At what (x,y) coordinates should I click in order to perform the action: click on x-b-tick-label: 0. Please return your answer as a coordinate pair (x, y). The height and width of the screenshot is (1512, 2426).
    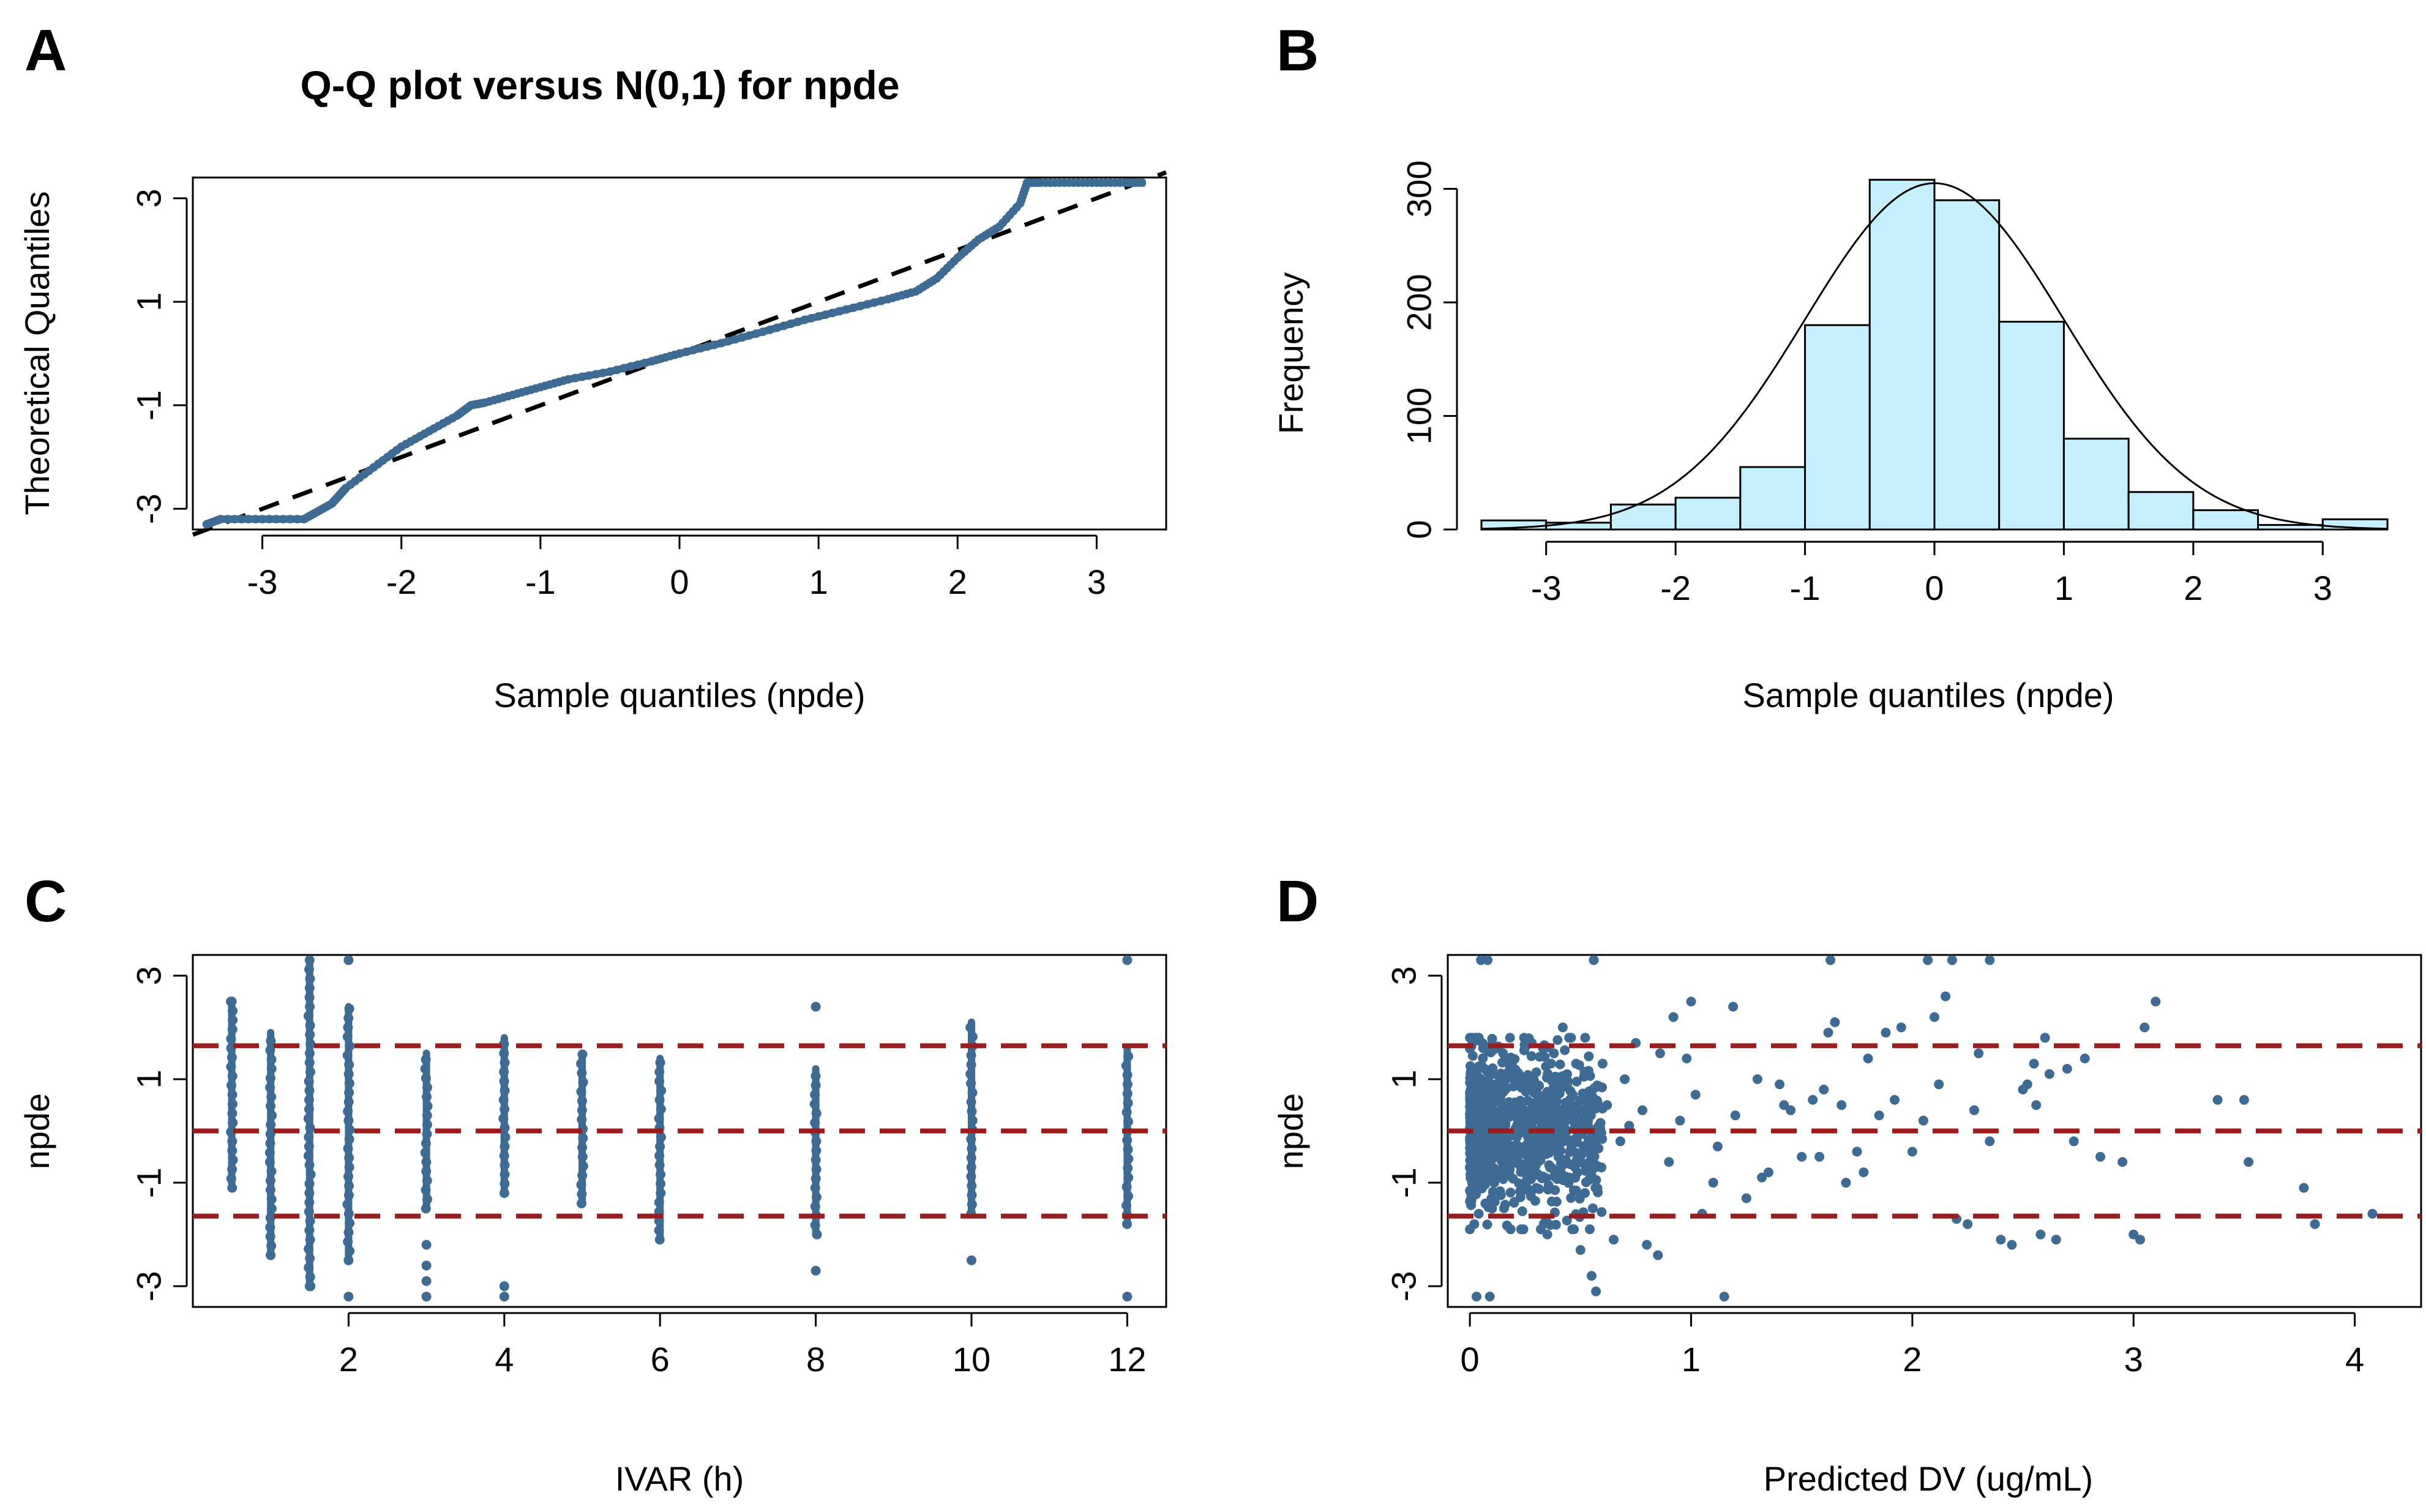
    Looking at the image, I should click on (1934, 588).